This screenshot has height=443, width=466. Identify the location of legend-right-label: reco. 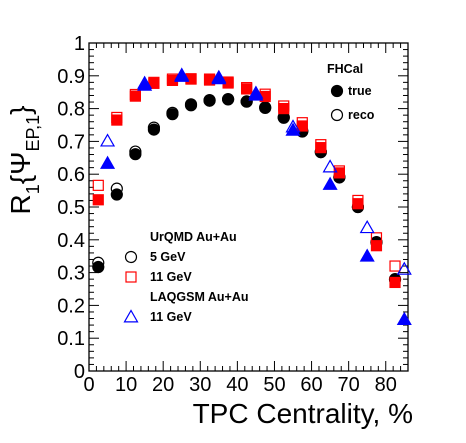
(361, 115).